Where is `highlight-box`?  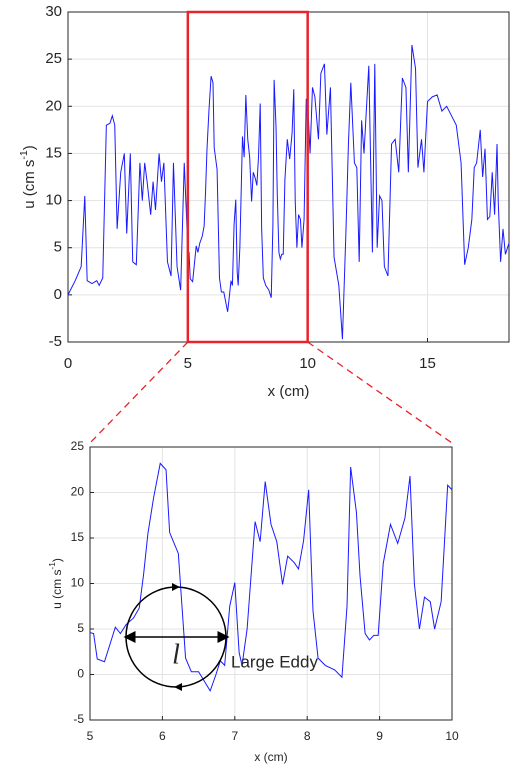 highlight-box is located at coordinates (247, 177).